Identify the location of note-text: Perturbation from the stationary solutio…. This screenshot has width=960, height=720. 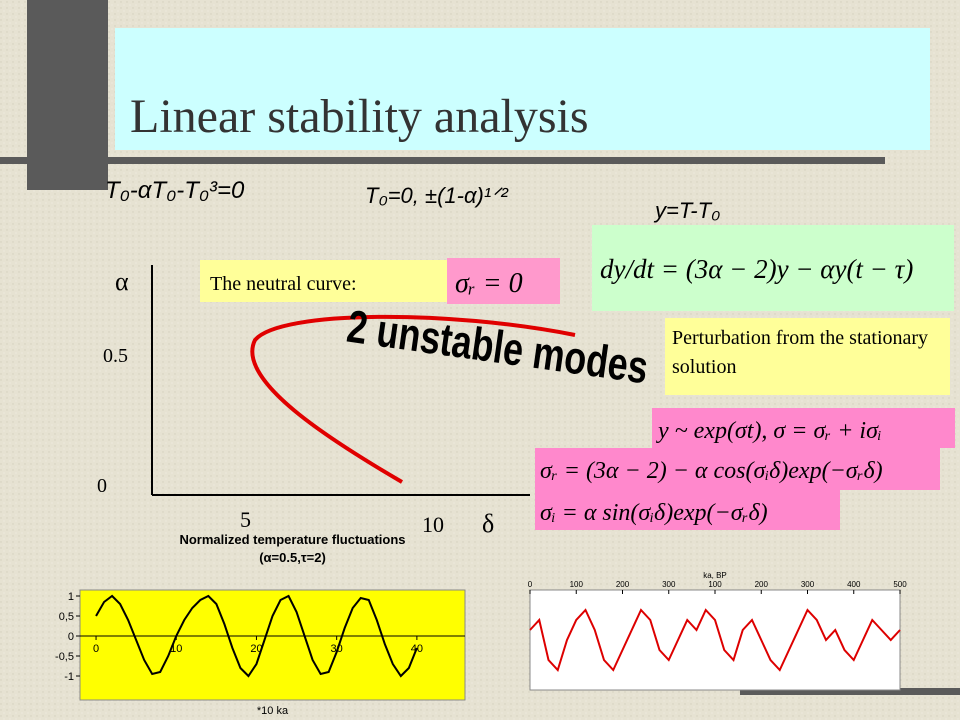
(800, 352).